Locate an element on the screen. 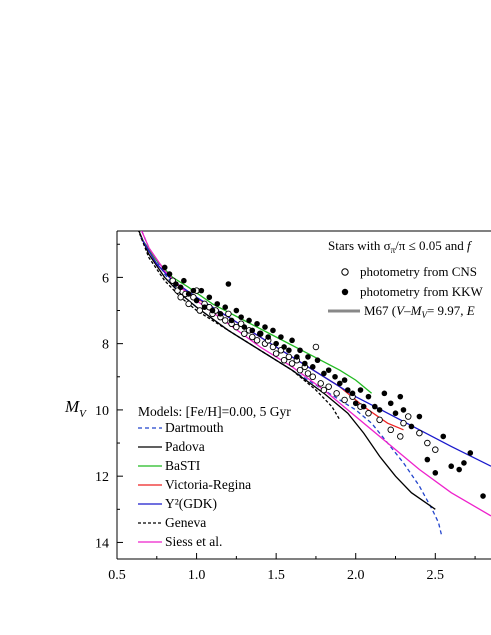 Image resolution: width=491 pixels, height=635 pixels. model-line-basti is located at coordinates (256, 315).